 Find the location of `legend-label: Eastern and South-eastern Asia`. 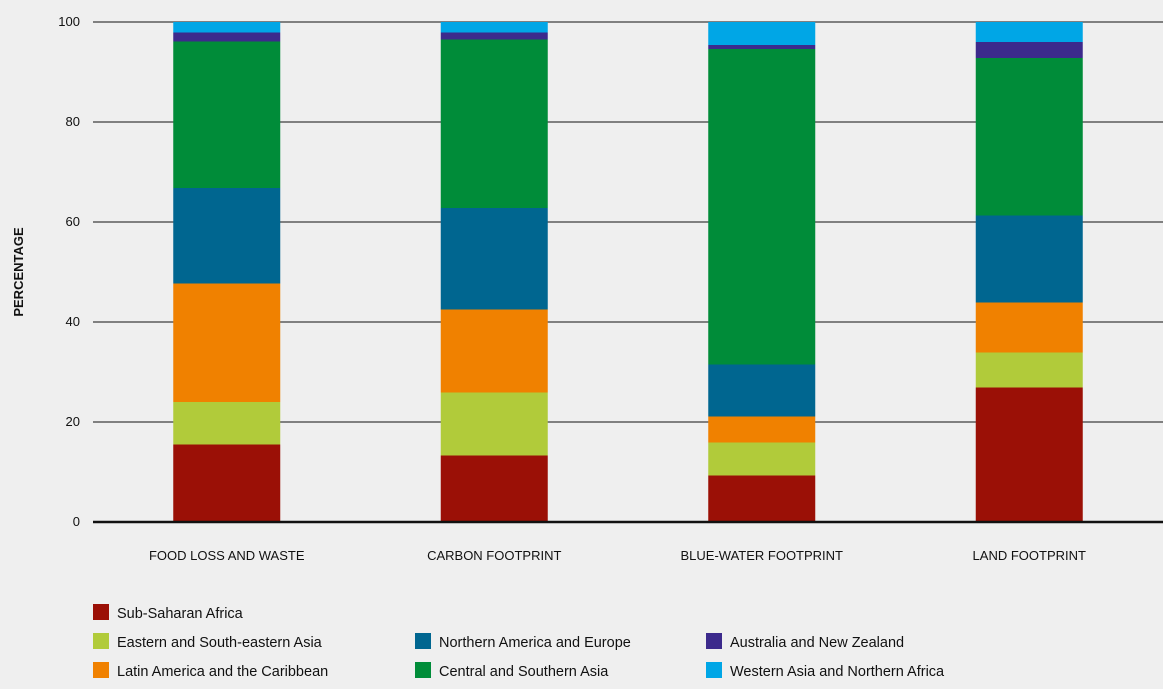

legend-label: Eastern and South-eastern Asia is located at coordinates (220, 643).